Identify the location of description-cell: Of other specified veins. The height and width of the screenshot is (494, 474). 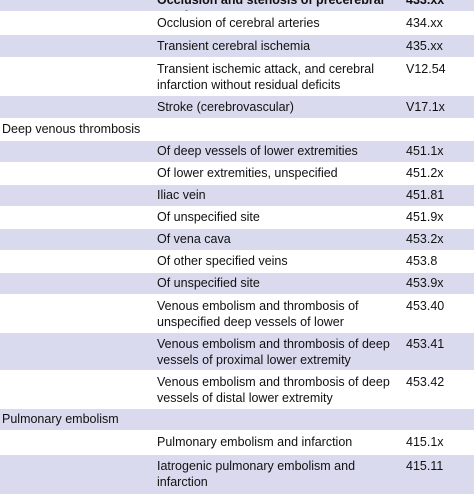
(222, 261).